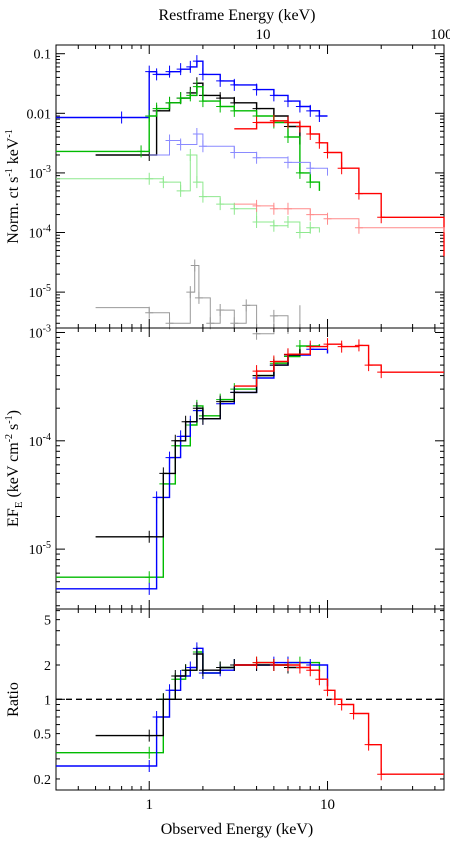  I want to click on y-tick-label: 0.1, so click(43, 55).